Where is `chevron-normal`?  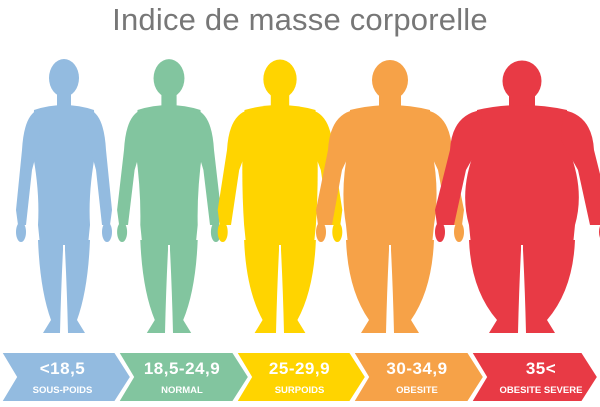 chevron-normal is located at coordinates (183, 377).